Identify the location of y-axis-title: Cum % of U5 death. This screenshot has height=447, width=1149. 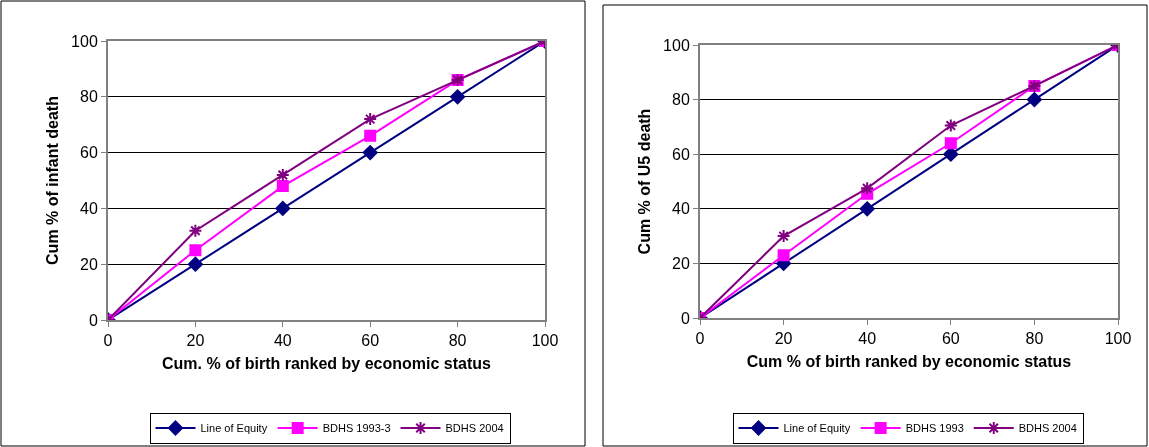
(645, 181).